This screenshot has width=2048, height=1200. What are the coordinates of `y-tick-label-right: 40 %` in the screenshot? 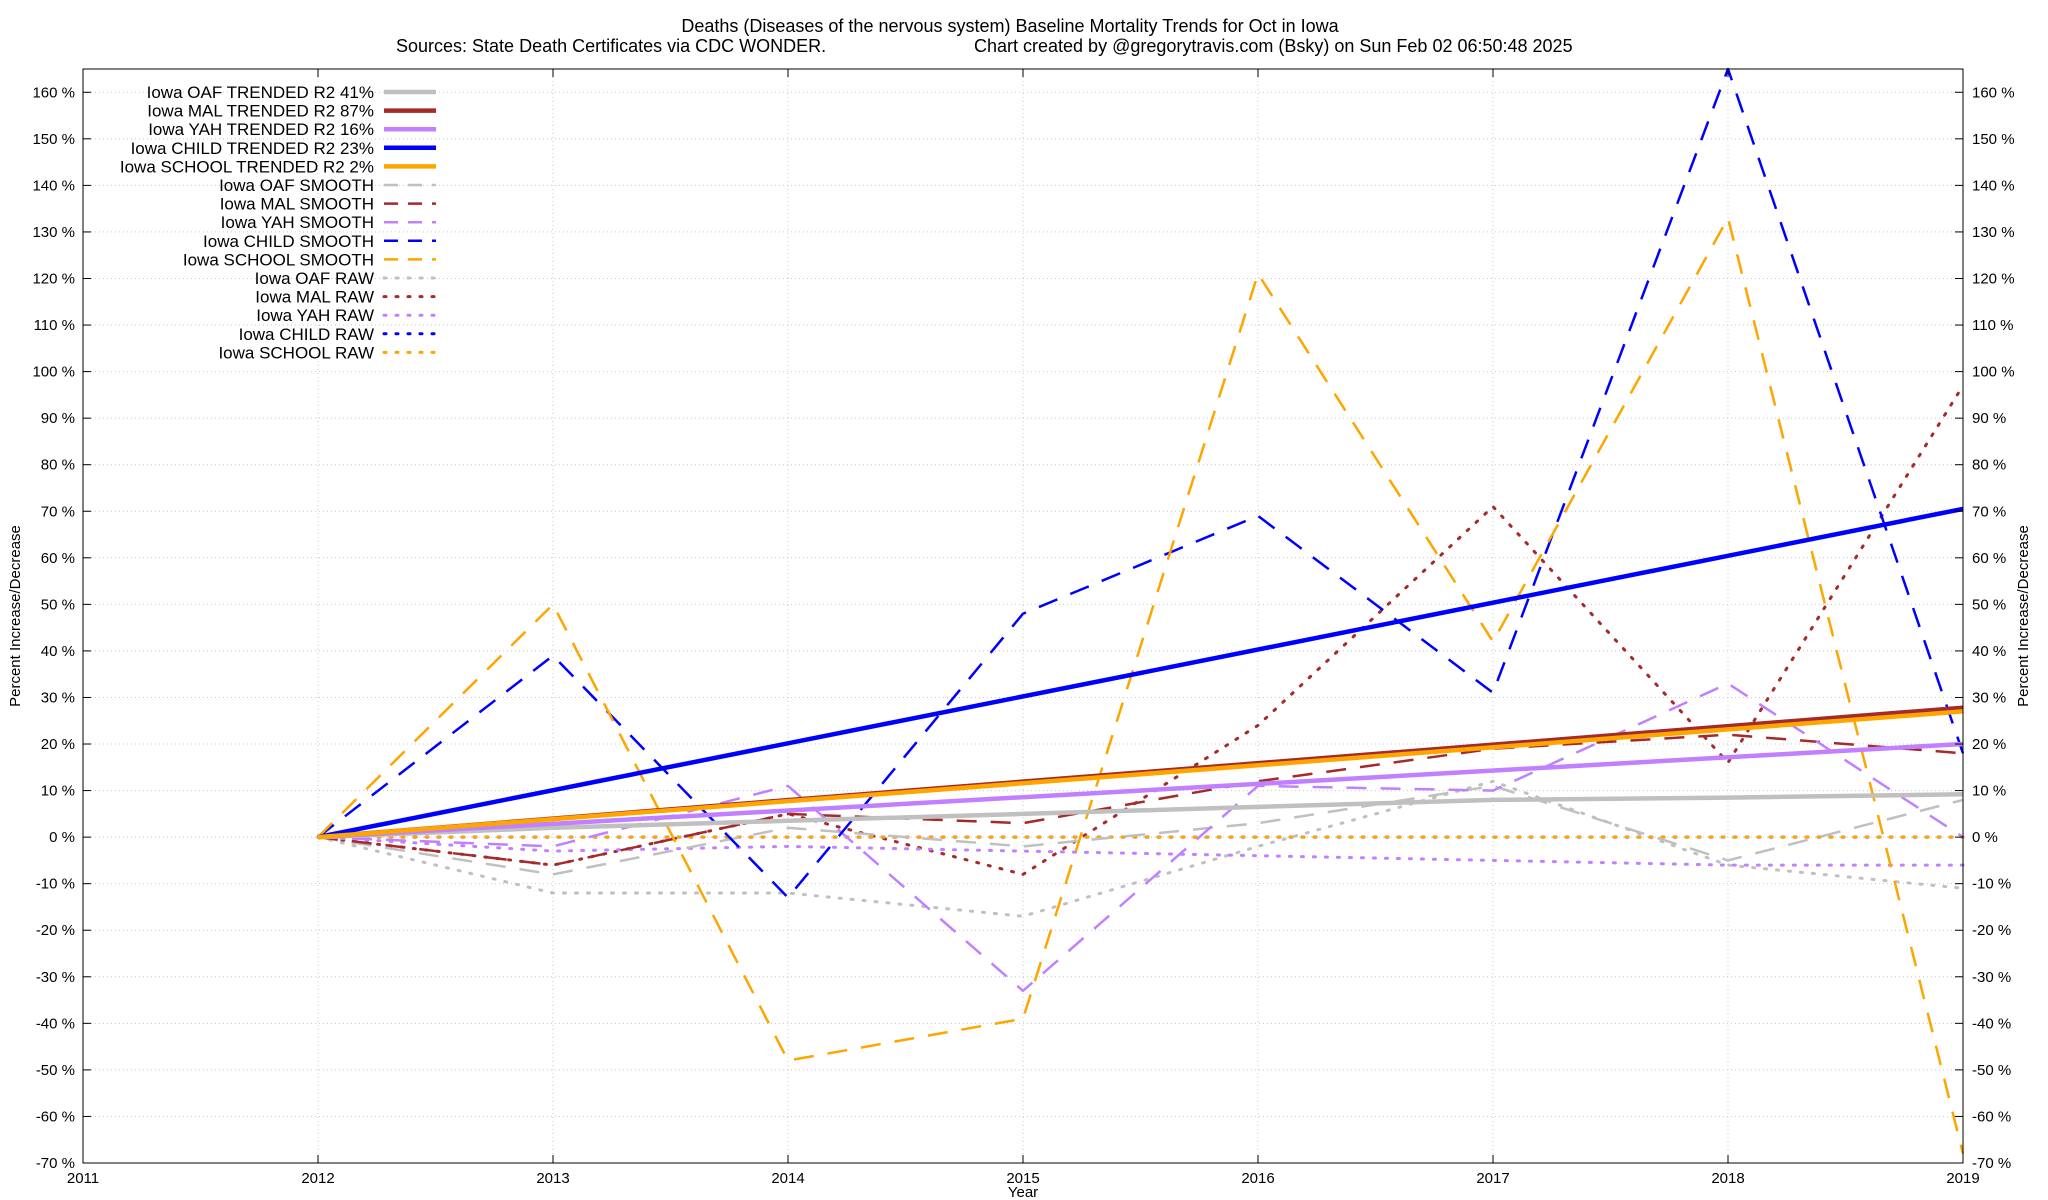 It's located at (1989, 651).